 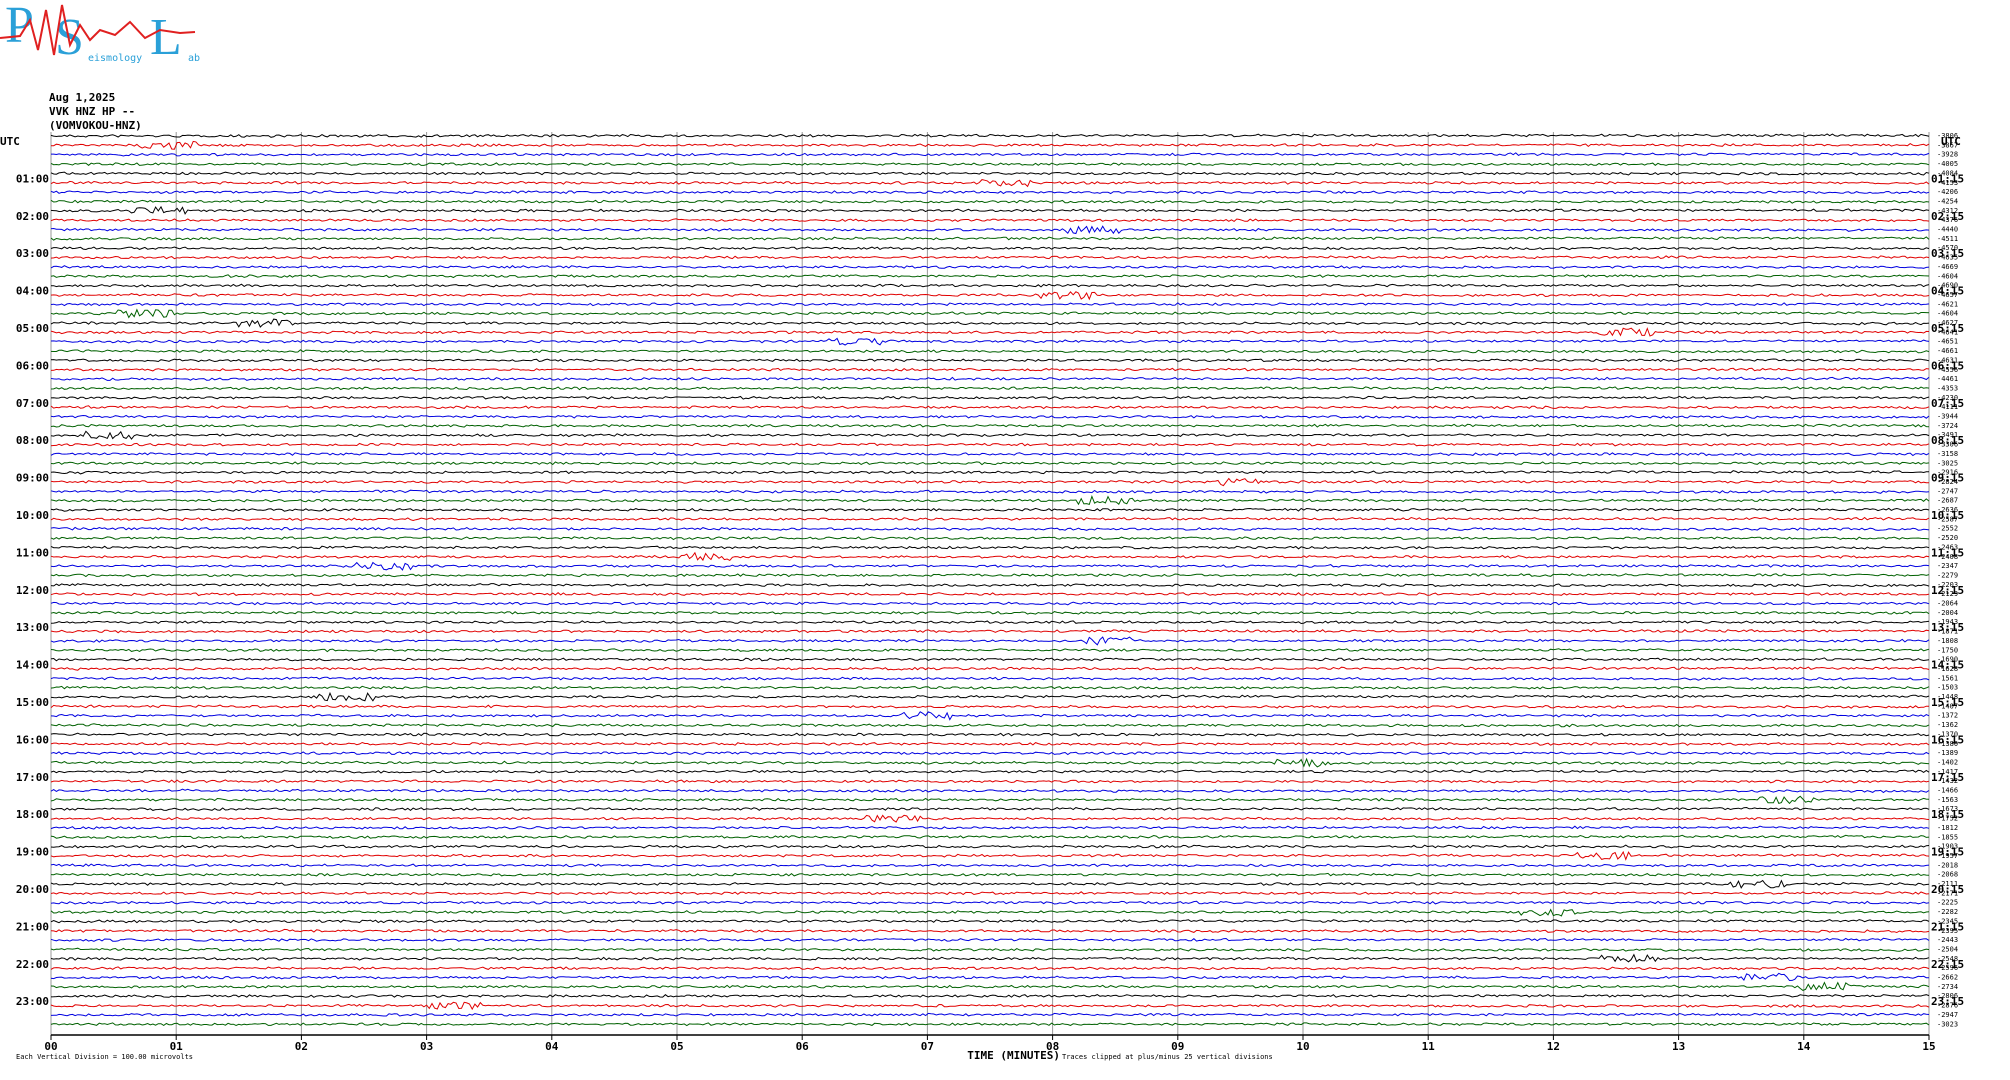 What do you see at coordinates (1947, 155) in the screenshot?
I see `trace-offset: -3928` at bounding box center [1947, 155].